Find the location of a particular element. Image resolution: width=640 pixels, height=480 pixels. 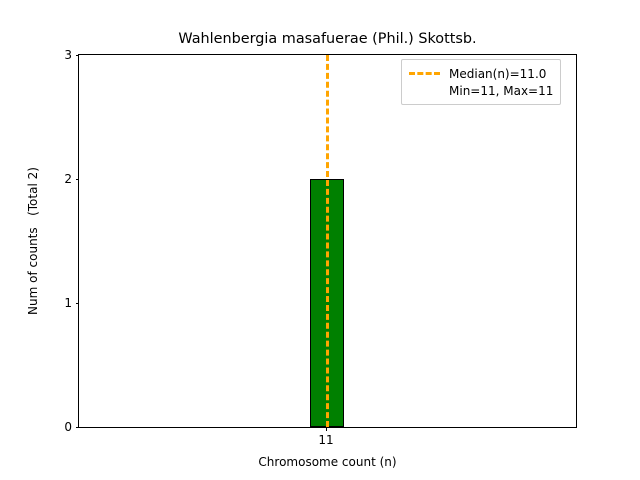

ytick-label-2: 2 is located at coordinates (68, 178).